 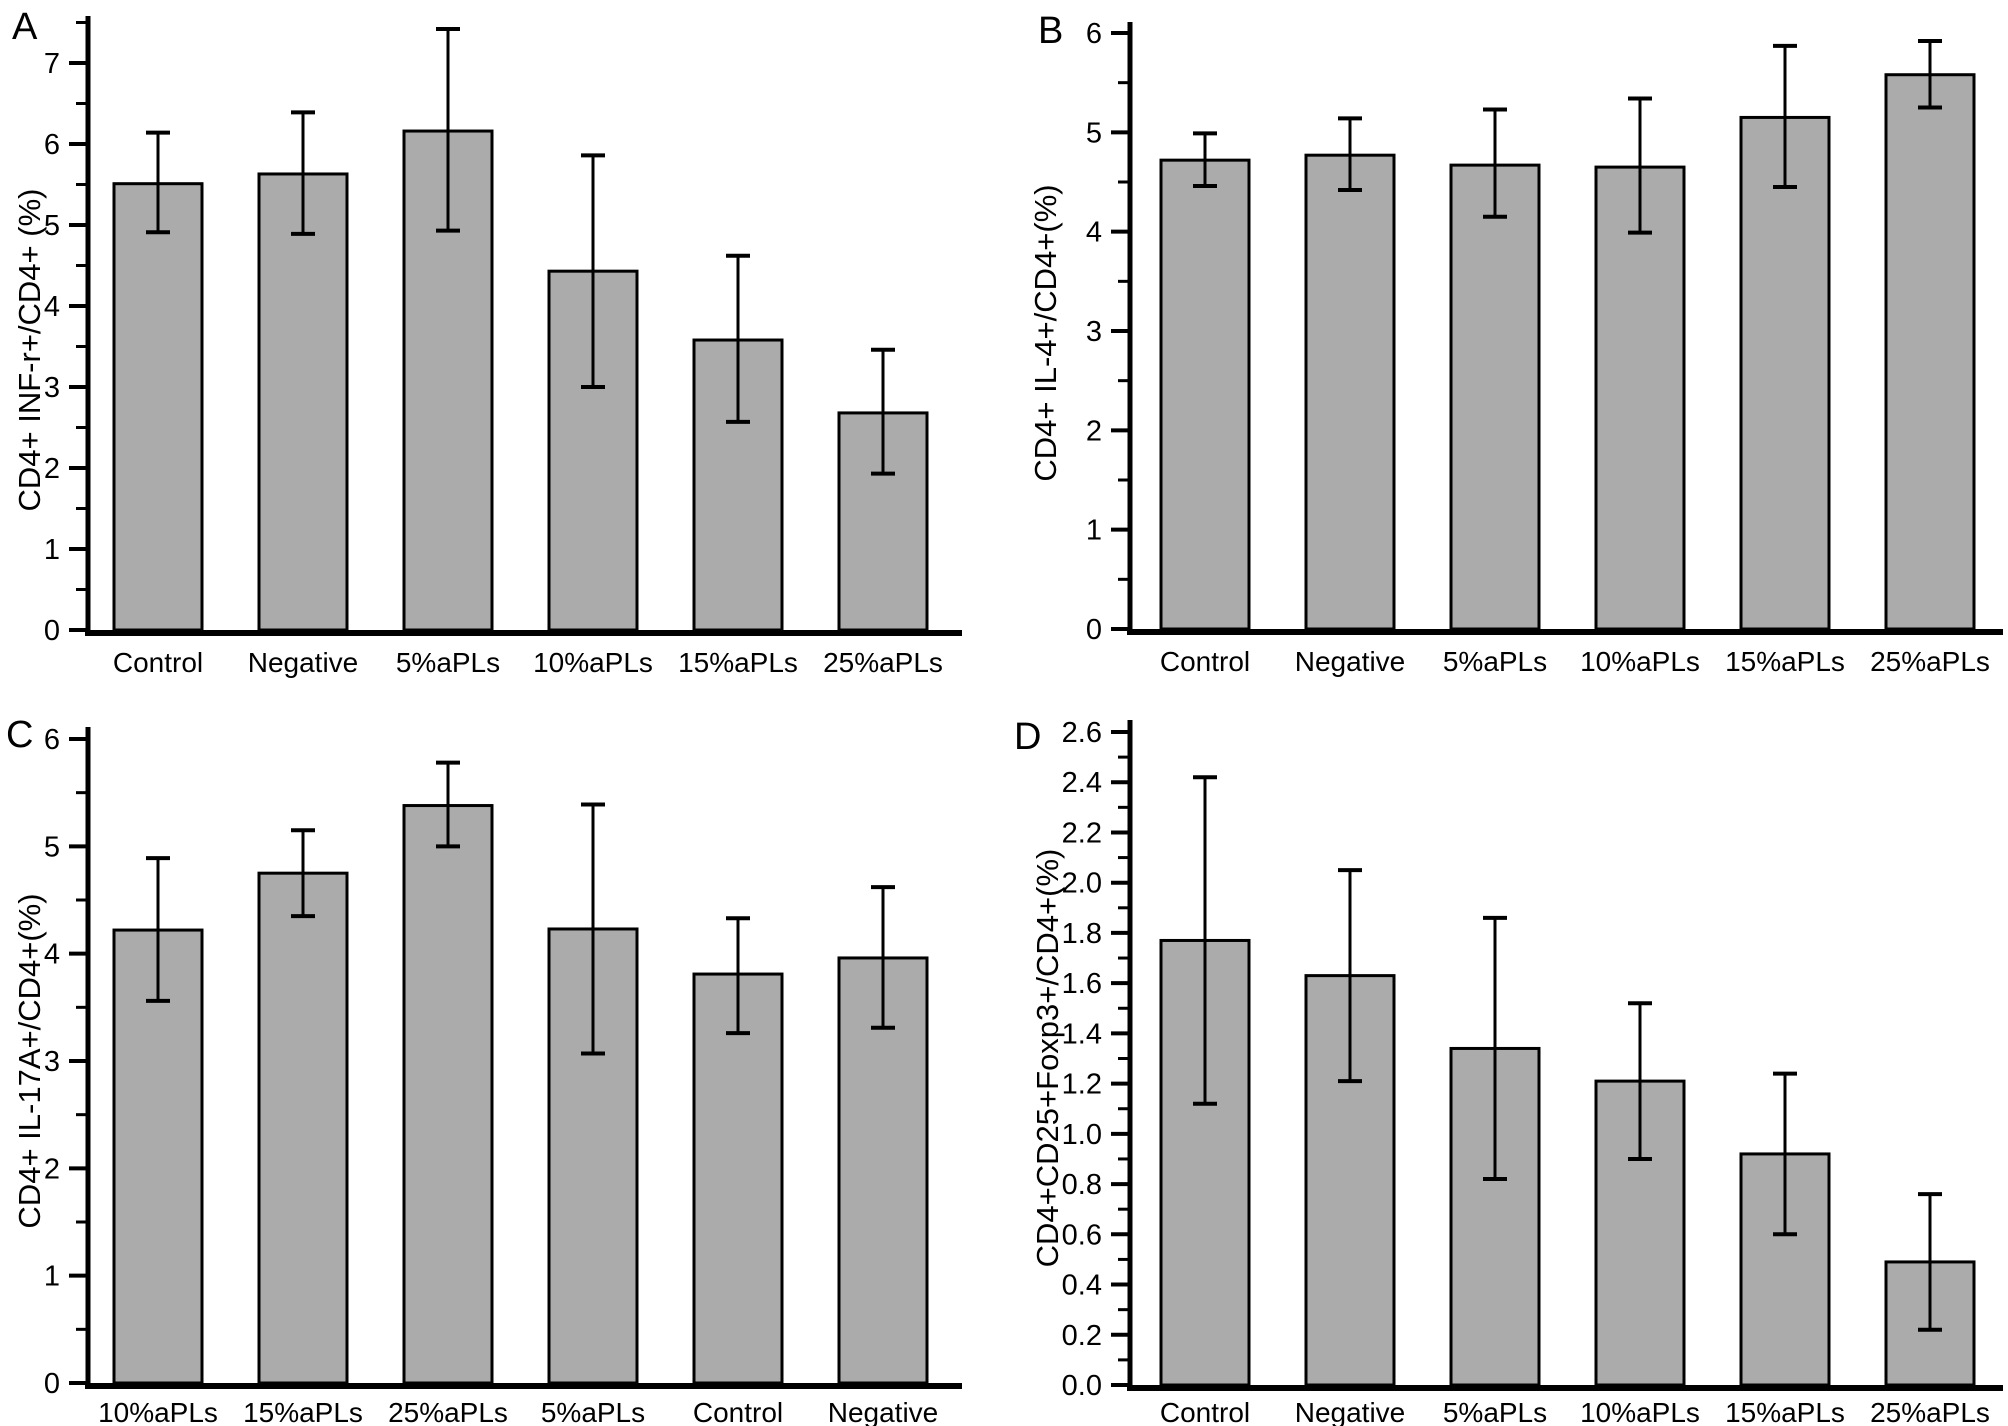 I want to click on y-tick-label: 1.8, so click(x=1082, y=934).